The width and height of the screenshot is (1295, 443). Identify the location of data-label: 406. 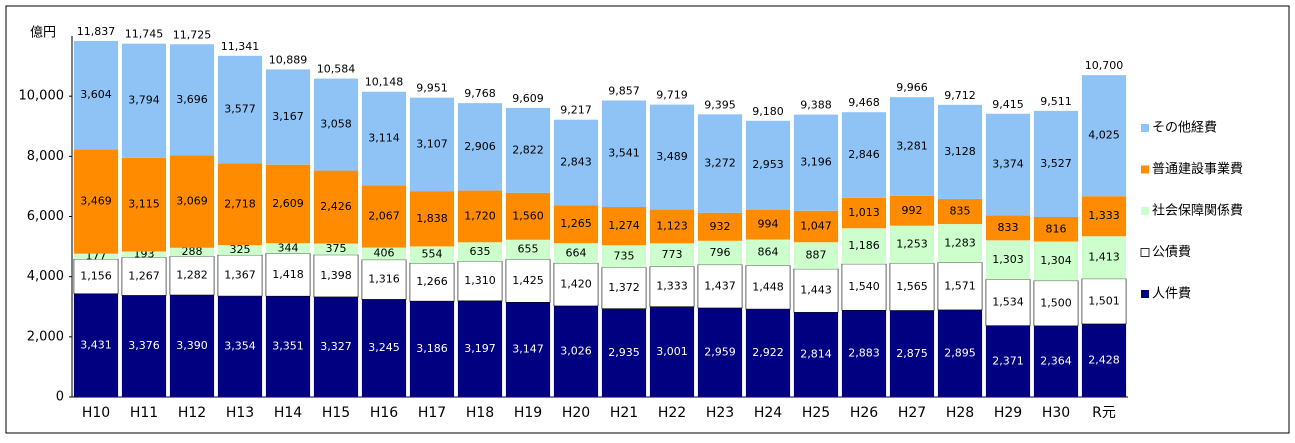
(384, 253).